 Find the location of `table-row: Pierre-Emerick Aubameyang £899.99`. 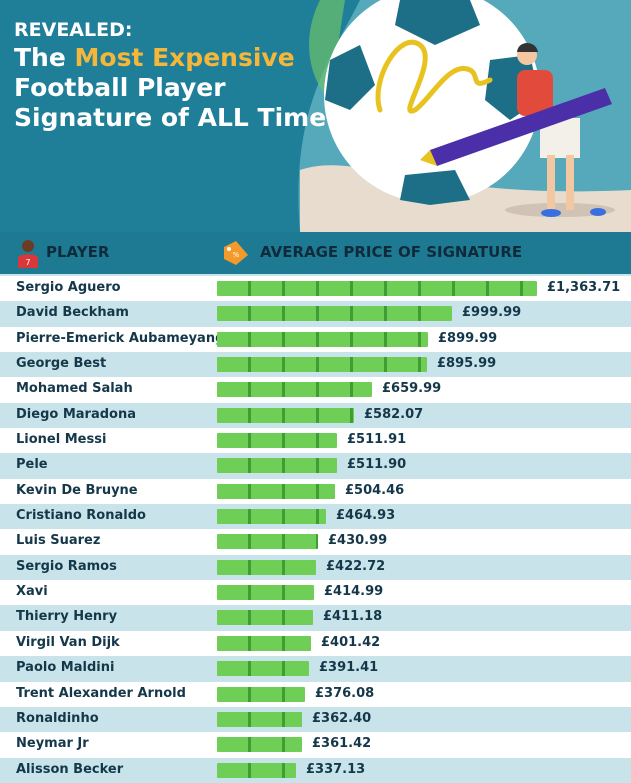

table-row: Pierre-Emerick Aubameyang £899.99 is located at coordinates (315, 339).